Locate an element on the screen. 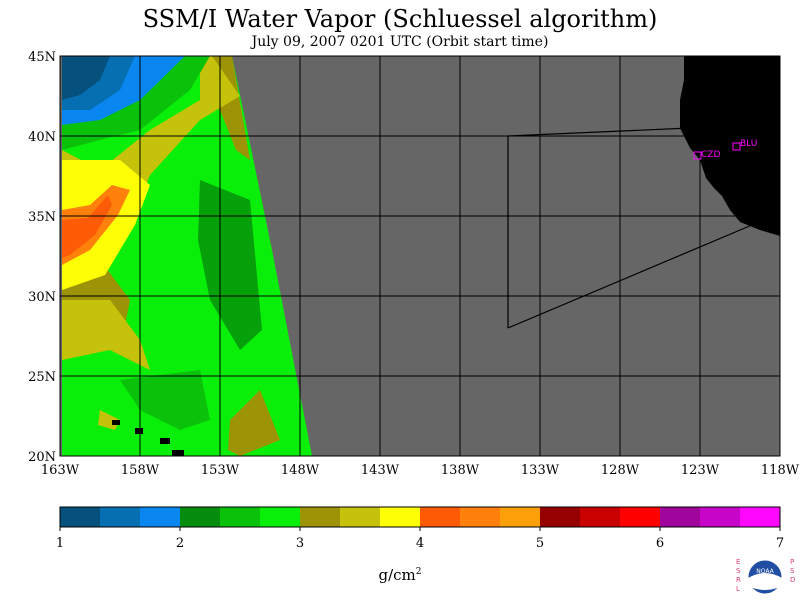  lon-label: 163W is located at coordinates (60, 470).